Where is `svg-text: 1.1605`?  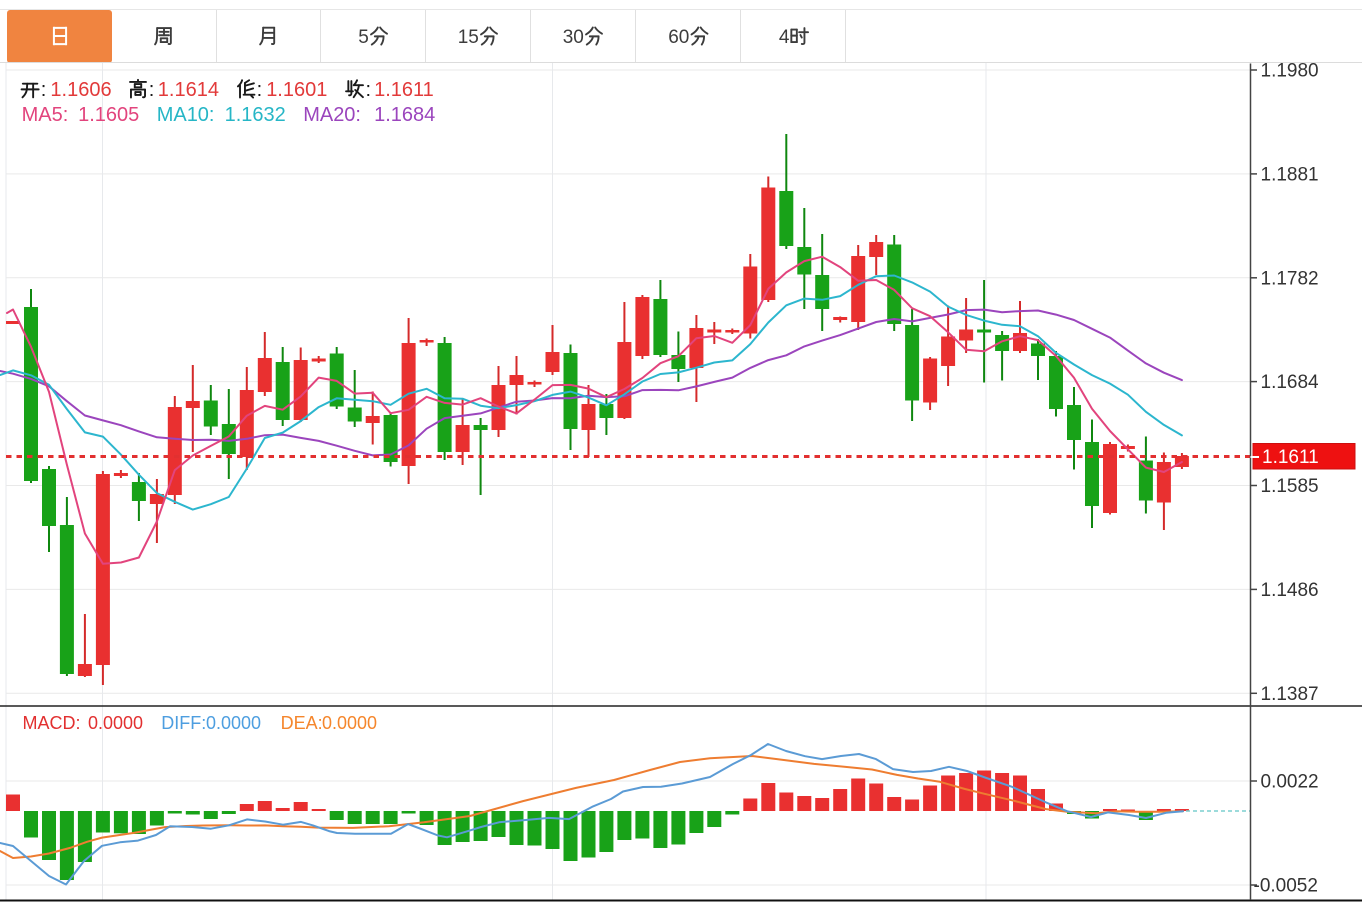
svg-text: 1.1605 is located at coordinates (108, 115).